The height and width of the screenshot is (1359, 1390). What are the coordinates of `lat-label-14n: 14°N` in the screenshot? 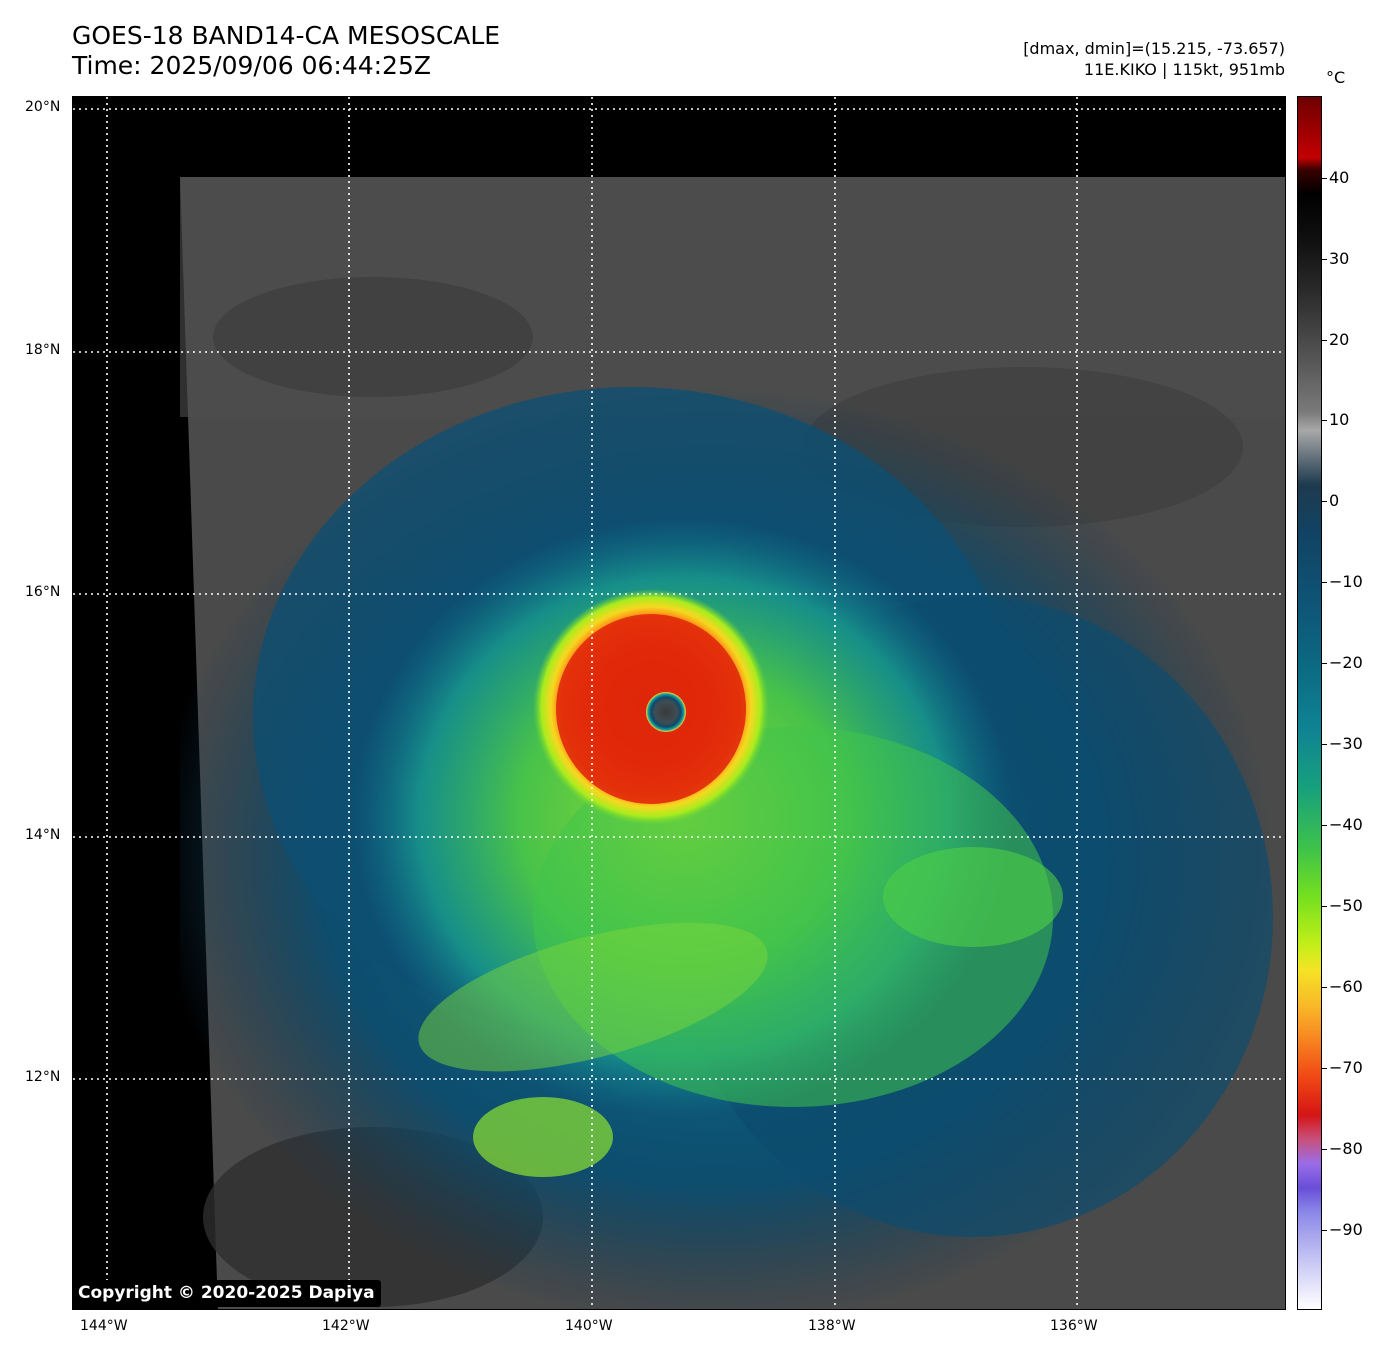 It's located at (43, 835).